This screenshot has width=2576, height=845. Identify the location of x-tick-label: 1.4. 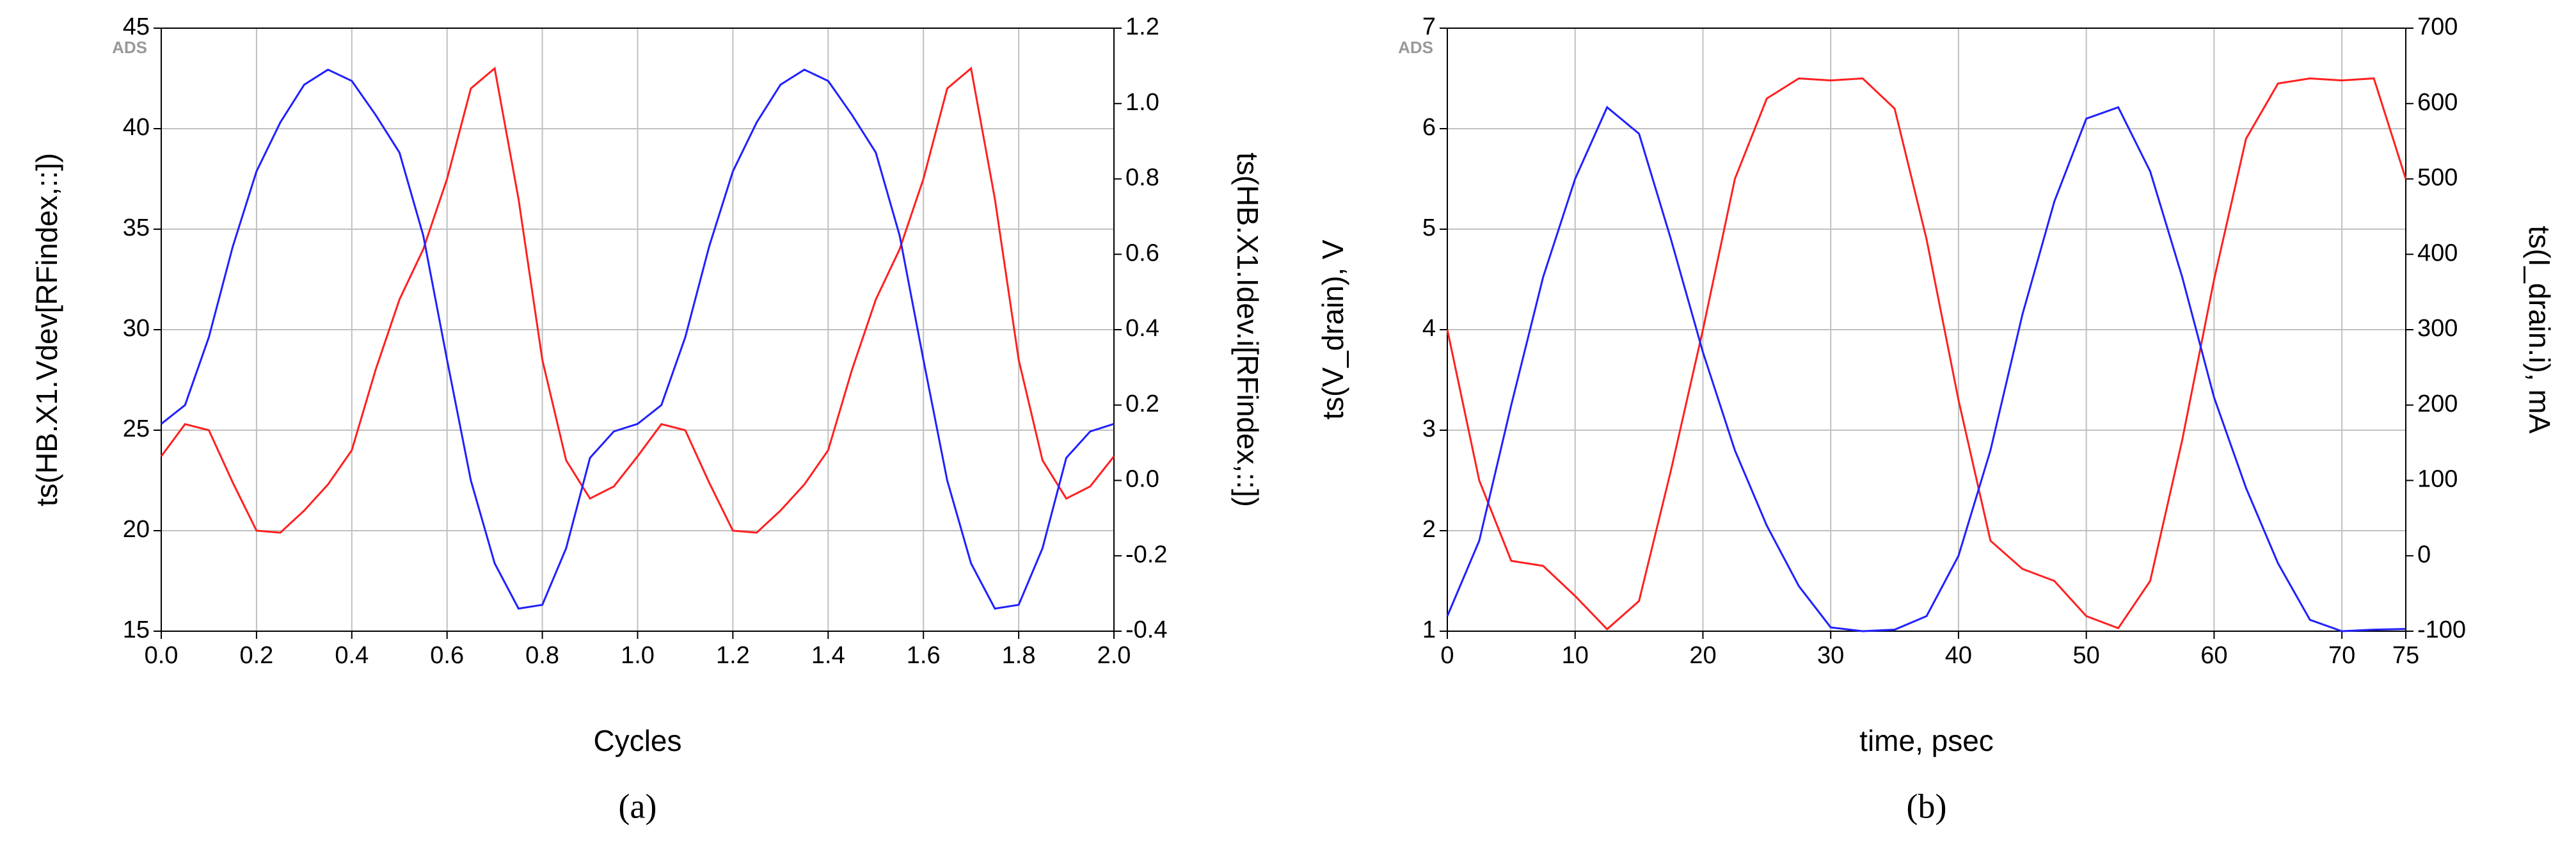
(828, 655).